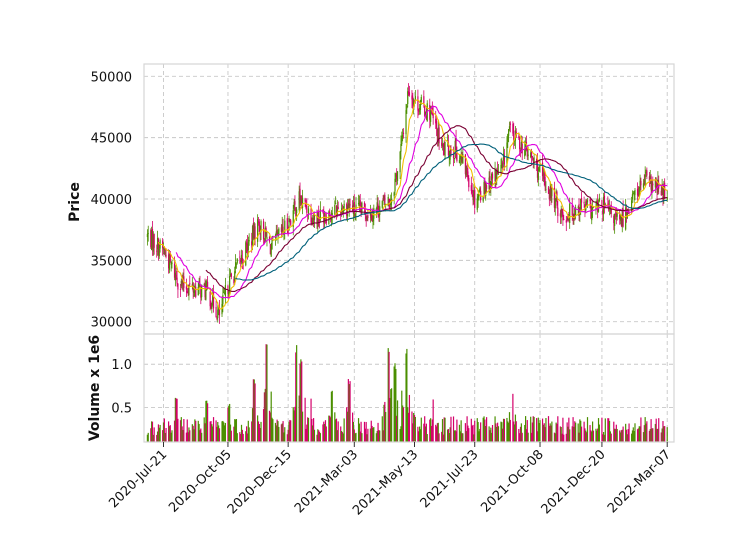 This screenshot has height=539, width=750. I want to click on price-tick-label: 35000, so click(111, 261).